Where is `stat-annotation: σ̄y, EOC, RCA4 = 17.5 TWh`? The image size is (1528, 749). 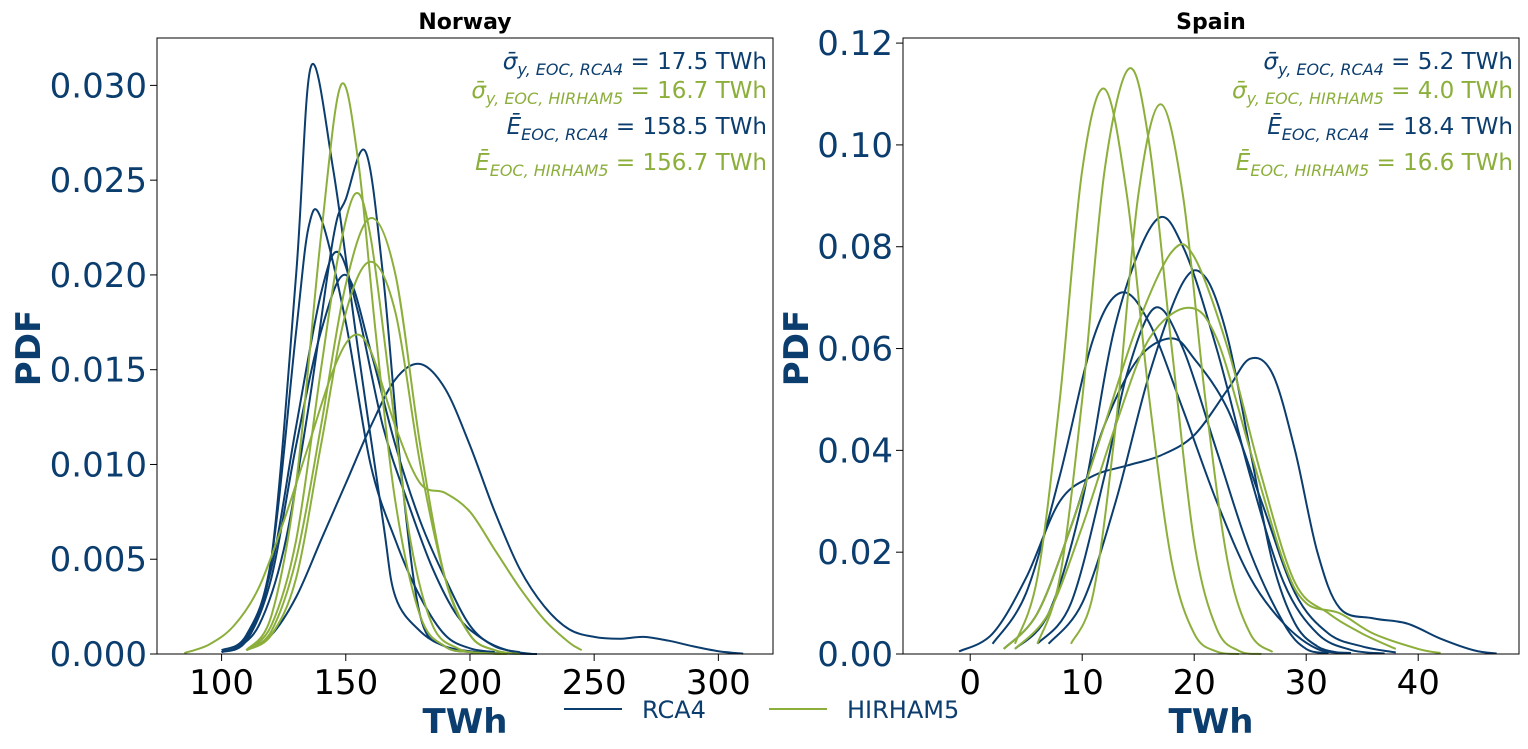
stat-annotation: σ̄y, EOC, RCA4 = 17.5 TWh is located at coordinates (635, 64).